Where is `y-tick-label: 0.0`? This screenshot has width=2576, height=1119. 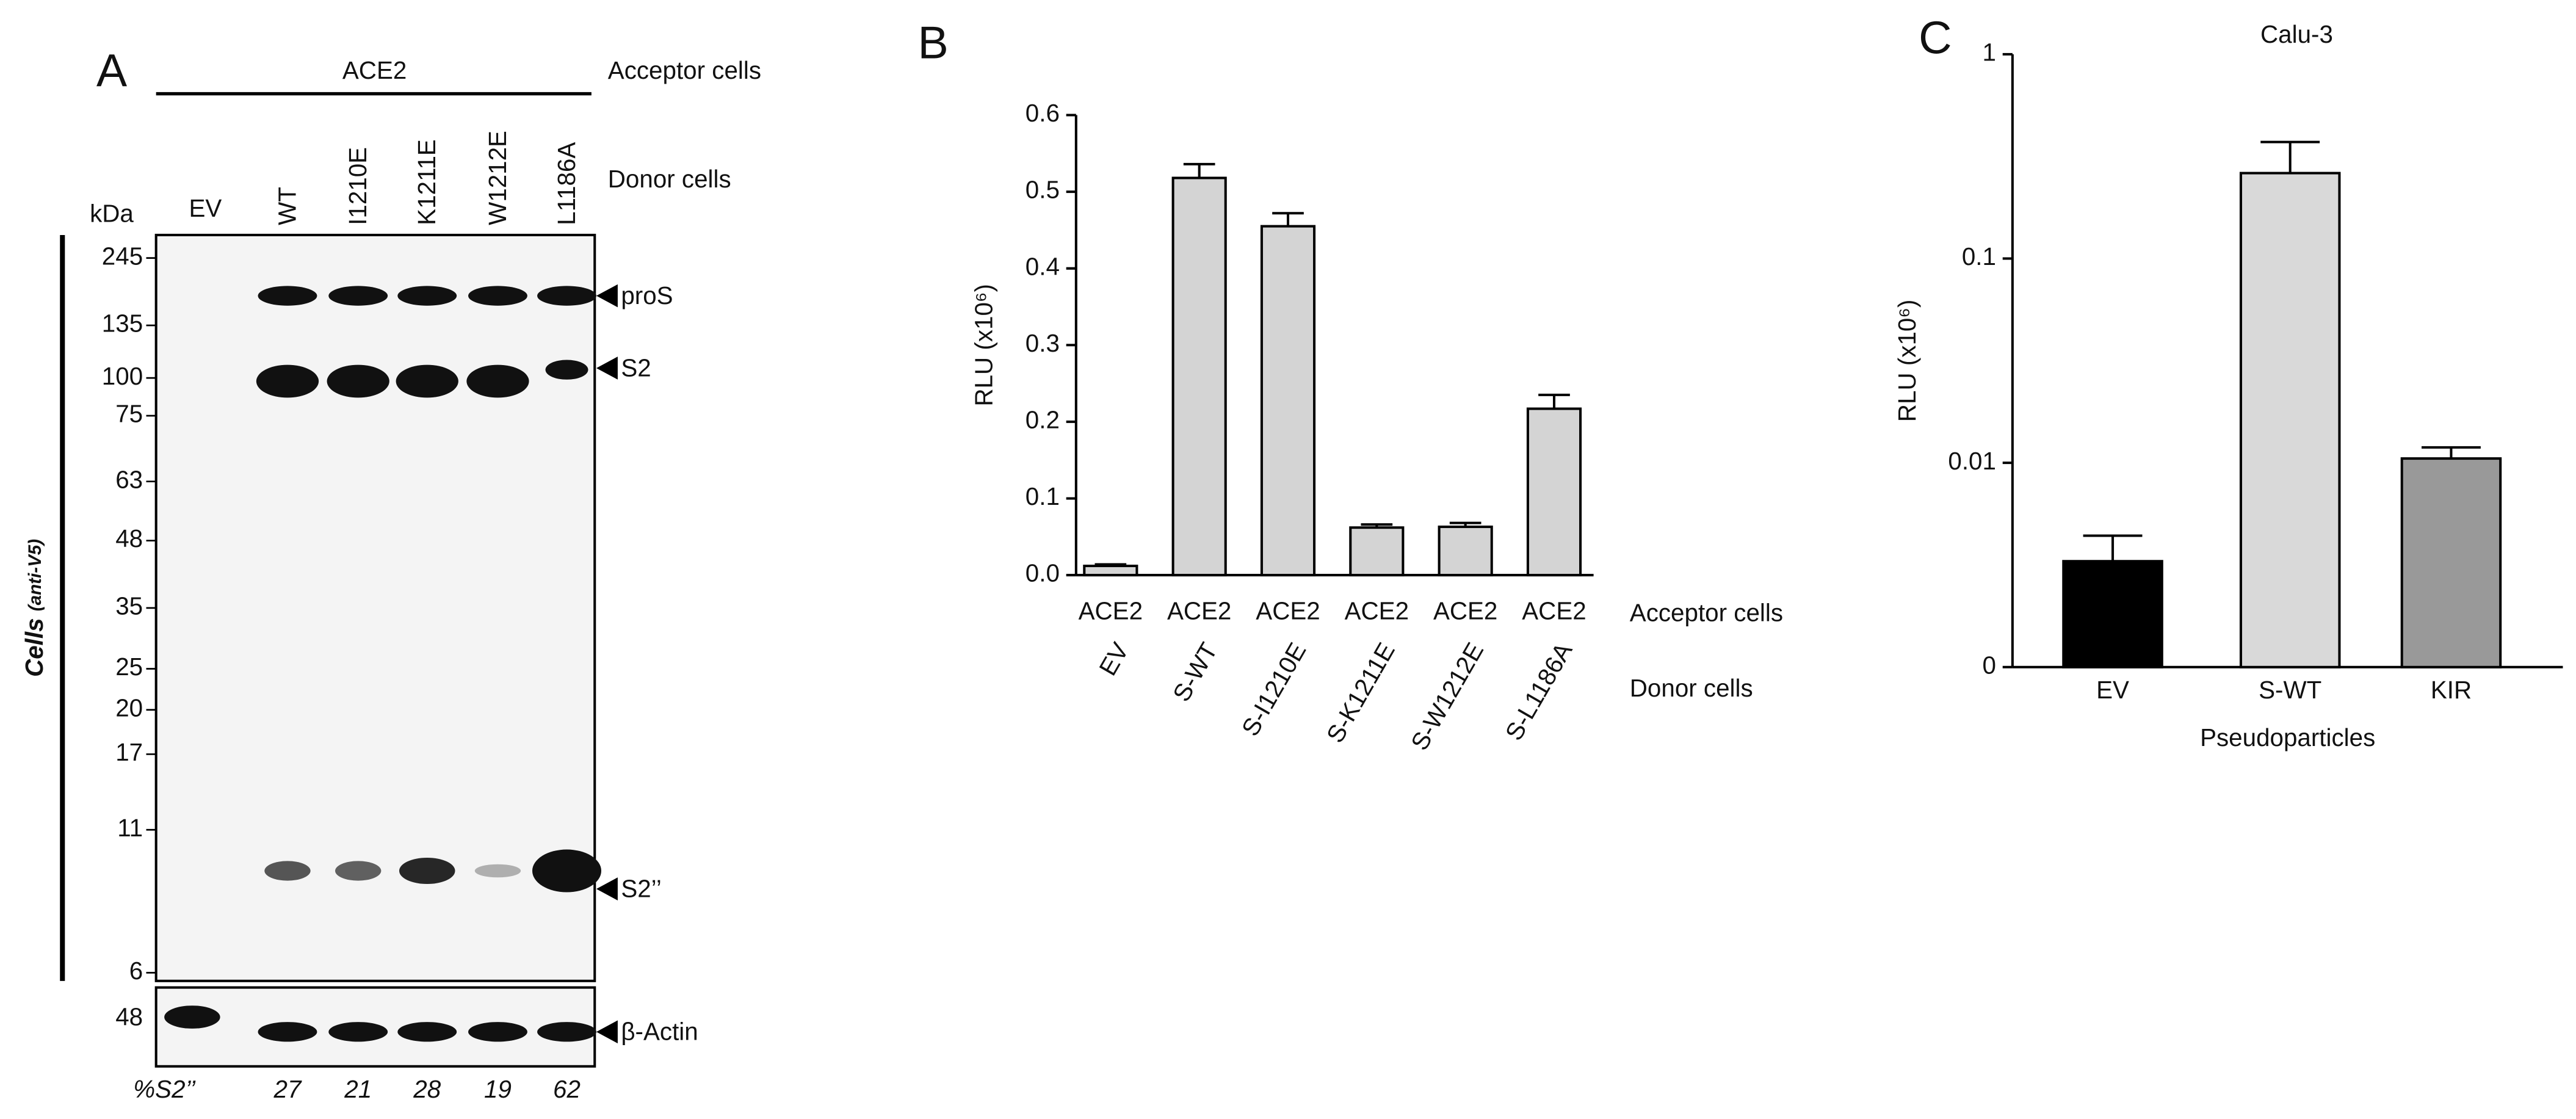
y-tick-label: 0.0 is located at coordinates (1043, 573).